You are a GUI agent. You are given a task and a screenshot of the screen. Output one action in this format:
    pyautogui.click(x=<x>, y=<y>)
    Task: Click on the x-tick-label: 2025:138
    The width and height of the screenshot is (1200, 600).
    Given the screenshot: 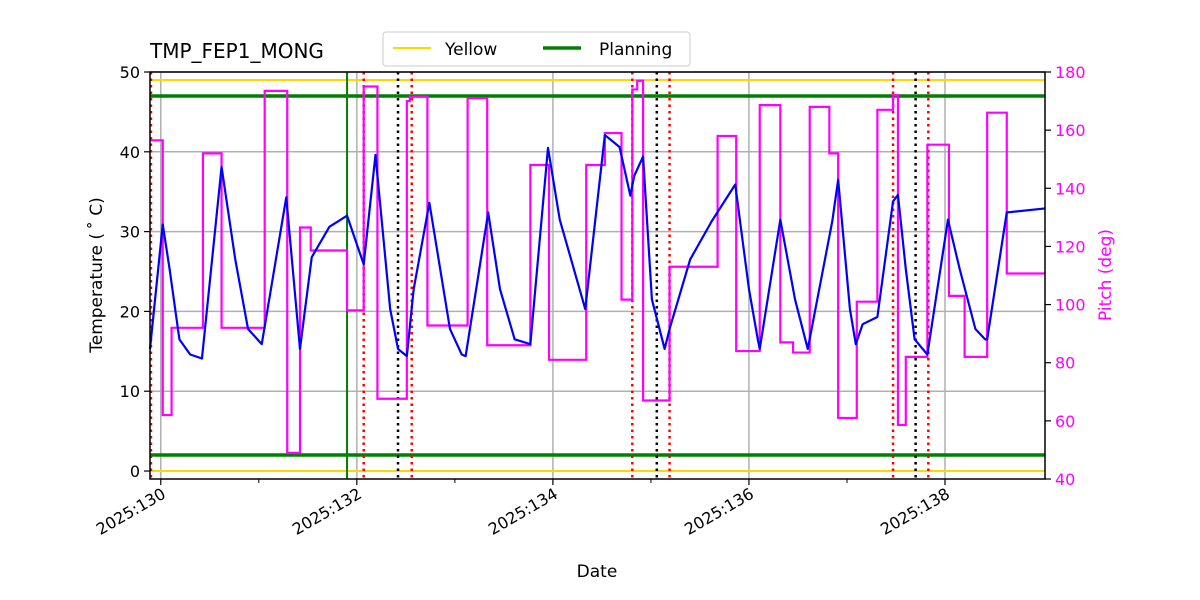 What is the action you would take?
    pyautogui.click(x=915, y=511)
    